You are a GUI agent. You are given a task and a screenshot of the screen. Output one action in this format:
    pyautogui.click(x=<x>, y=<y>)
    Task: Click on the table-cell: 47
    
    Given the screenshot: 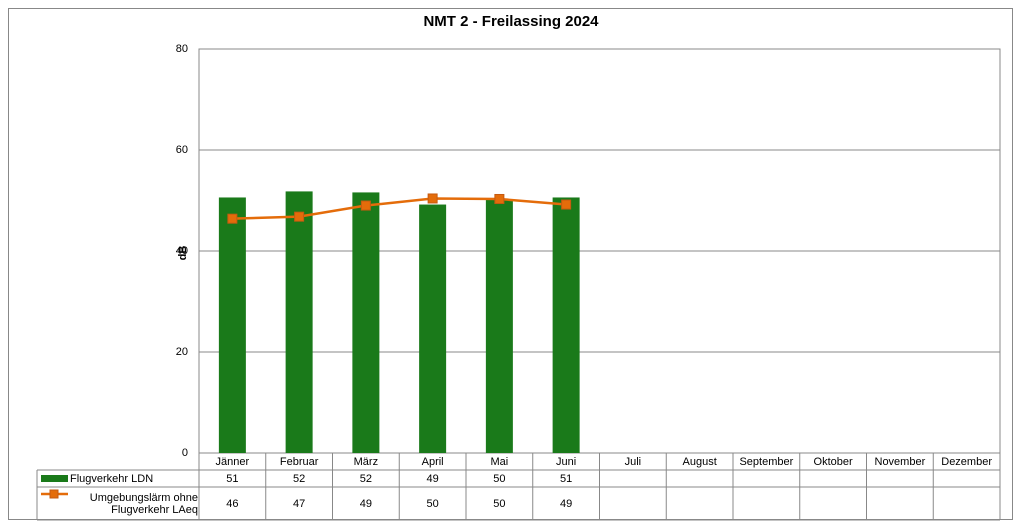 What is the action you would take?
    pyautogui.click(x=299, y=504)
    